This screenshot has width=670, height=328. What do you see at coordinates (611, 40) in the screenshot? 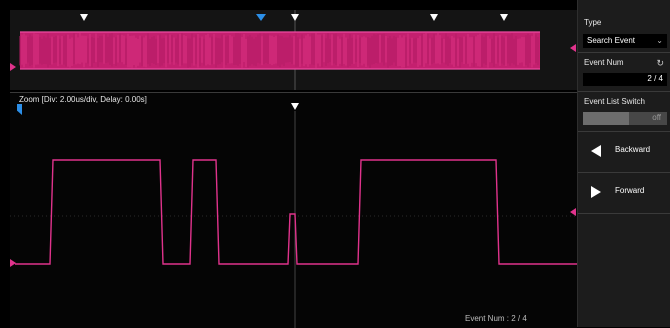
I see `type-value: Search Event` at bounding box center [611, 40].